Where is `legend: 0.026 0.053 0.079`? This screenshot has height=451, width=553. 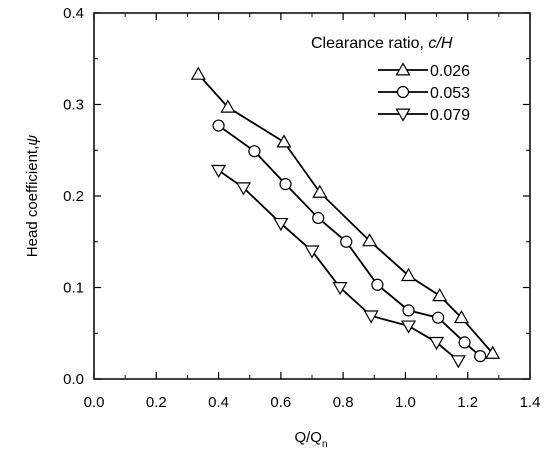 legend: 0.026 0.053 0.079 is located at coordinates (424, 93).